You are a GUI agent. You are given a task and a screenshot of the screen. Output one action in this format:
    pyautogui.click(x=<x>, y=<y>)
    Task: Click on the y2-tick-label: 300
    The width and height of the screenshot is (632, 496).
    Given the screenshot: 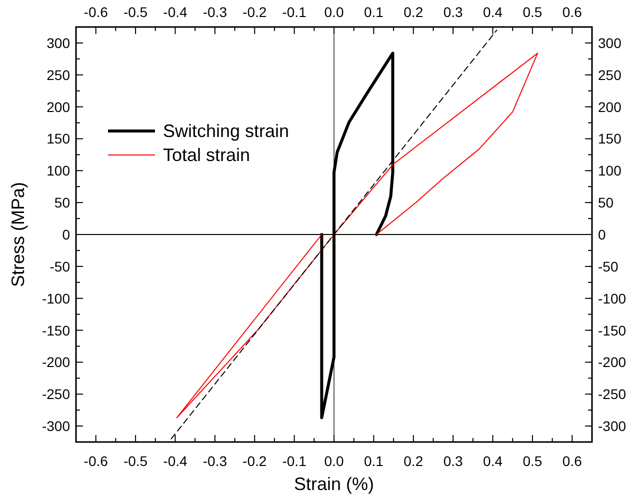 What is the action you would take?
    pyautogui.click(x=610, y=42)
    